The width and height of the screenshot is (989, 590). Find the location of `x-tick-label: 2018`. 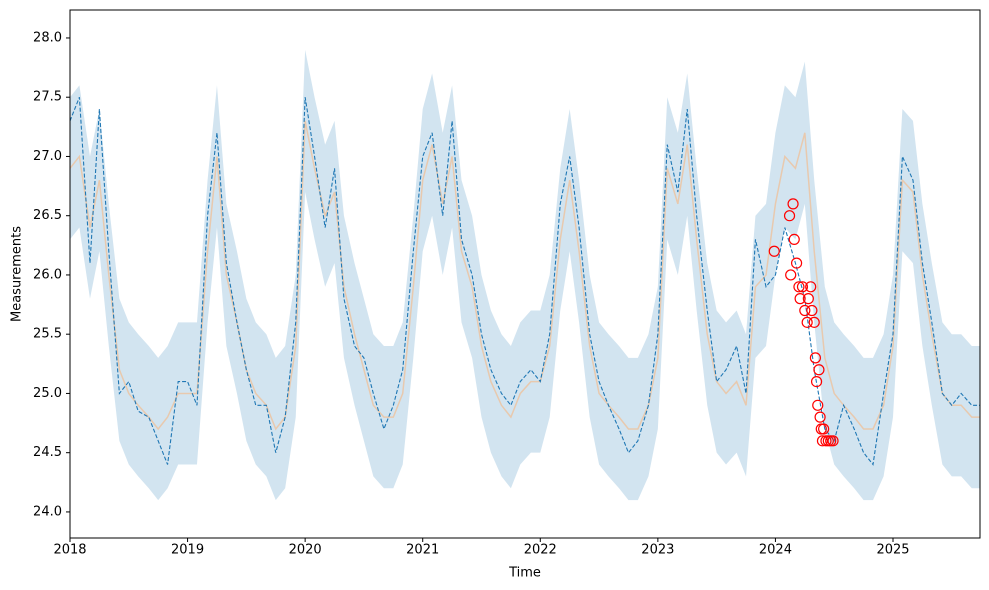

x-tick-label: 2018 is located at coordinates (69, 550).